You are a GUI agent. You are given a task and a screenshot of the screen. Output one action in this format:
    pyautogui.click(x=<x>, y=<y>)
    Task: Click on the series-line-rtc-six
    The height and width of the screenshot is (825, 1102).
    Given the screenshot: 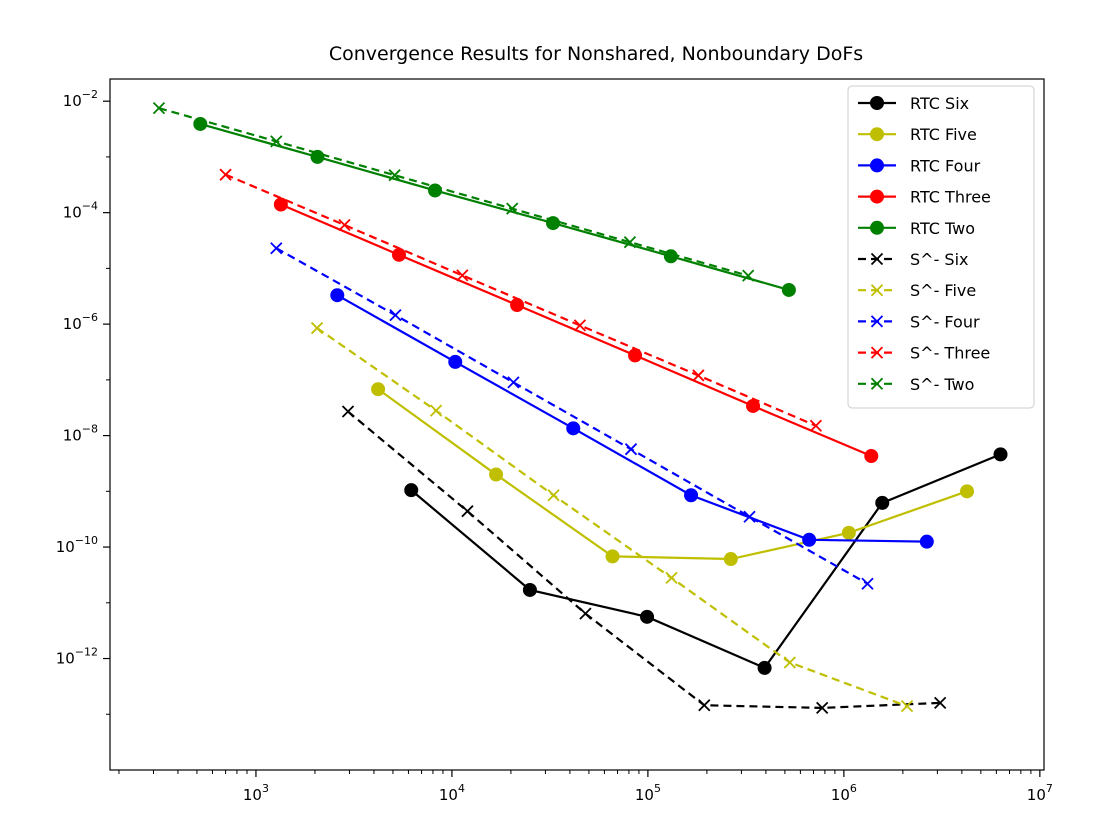 What is the action you would take?
    pyautogui.click(x=705, y=561)
    